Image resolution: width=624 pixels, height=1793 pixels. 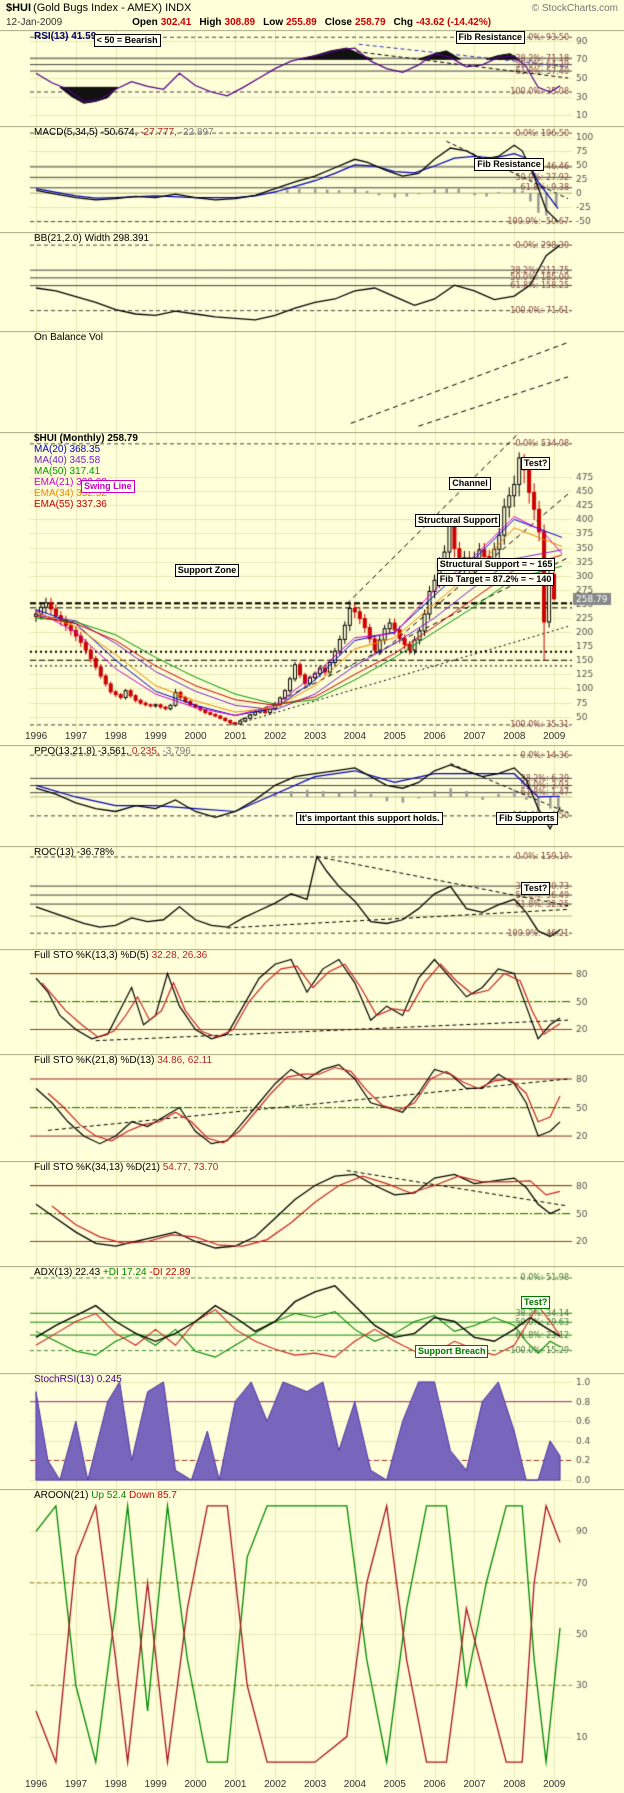 I want to click on annotation-50-bearish: < 50 = Bearish, so click(x=127, y=40).